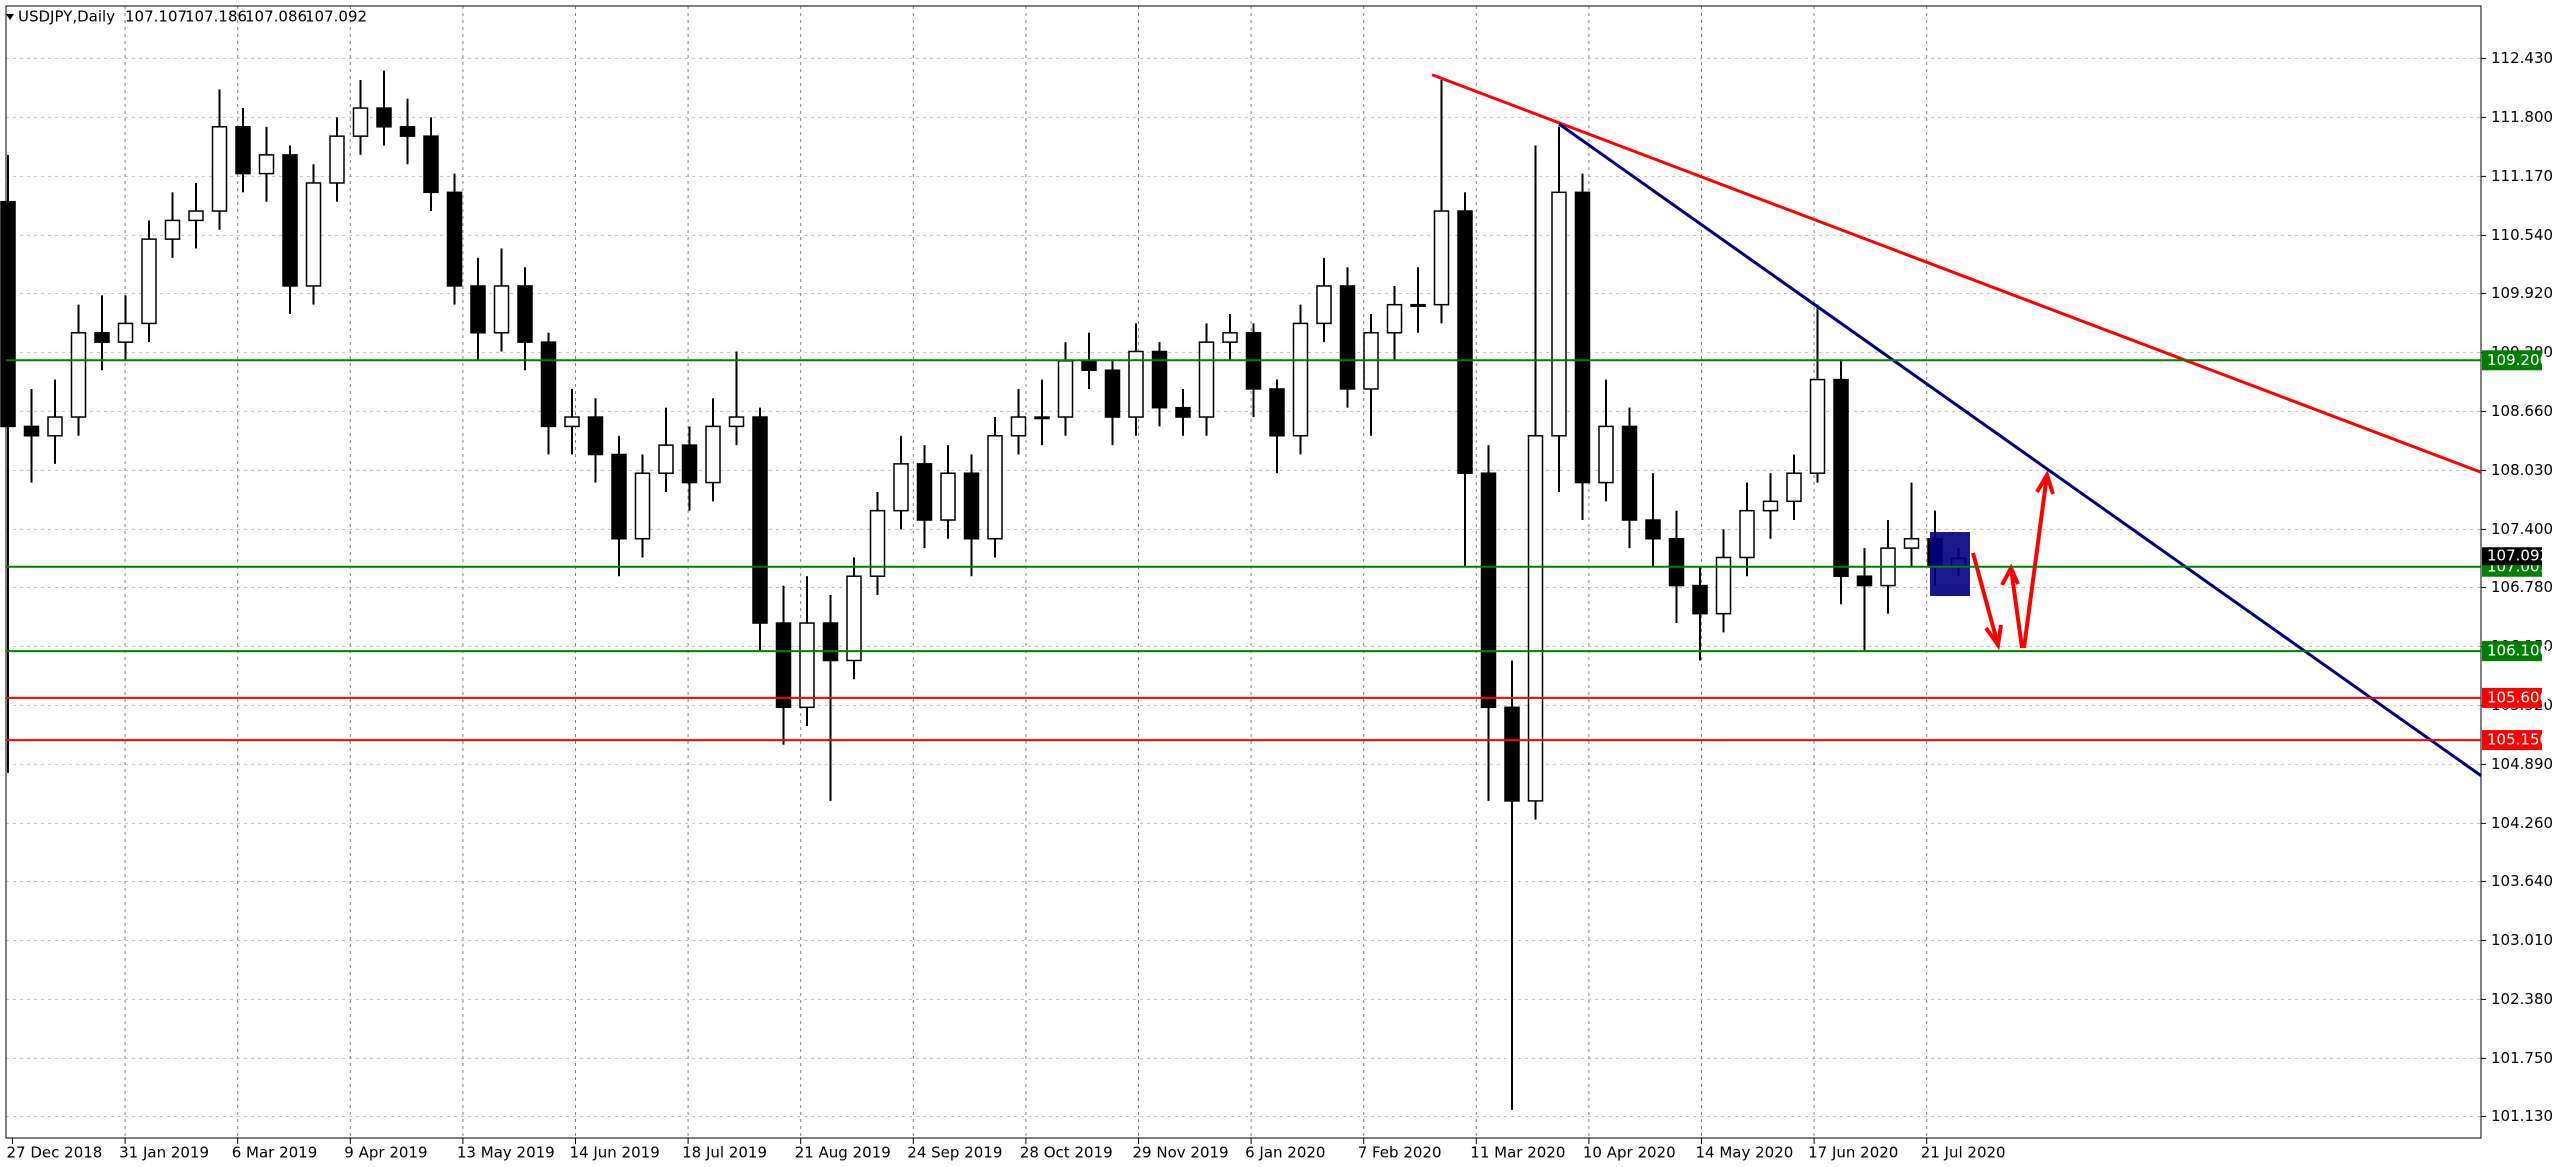  Describe the element at coordinates (336, 17) in the screenshot. I see `ohlc-value: 107.092` at that location.